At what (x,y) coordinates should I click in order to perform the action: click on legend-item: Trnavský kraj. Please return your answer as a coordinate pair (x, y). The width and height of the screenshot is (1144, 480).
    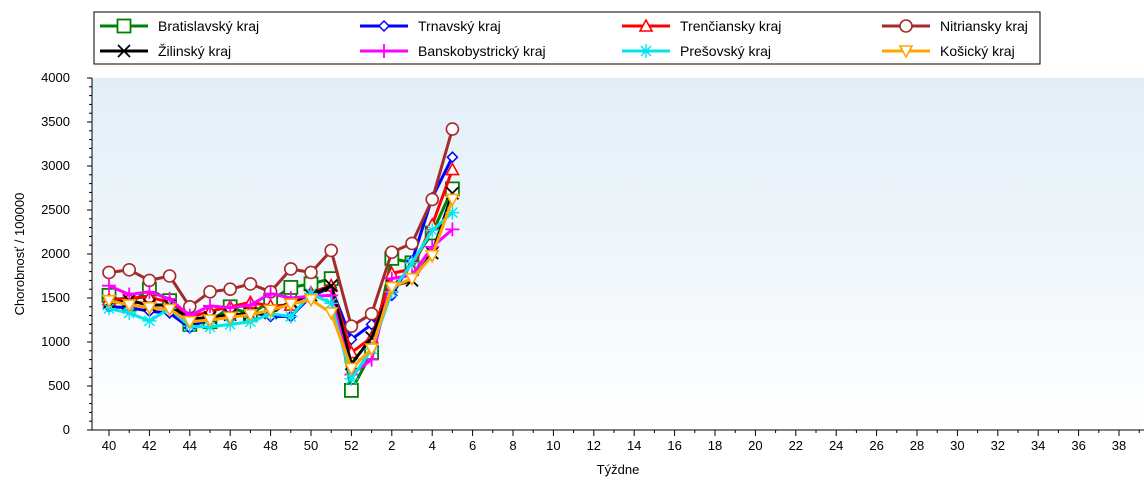
    Looking at the image, I should click on (430, 26).